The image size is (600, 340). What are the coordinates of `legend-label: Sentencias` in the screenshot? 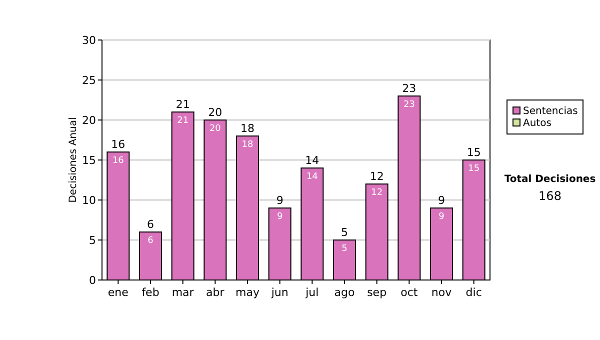 It's located at (550, 111).